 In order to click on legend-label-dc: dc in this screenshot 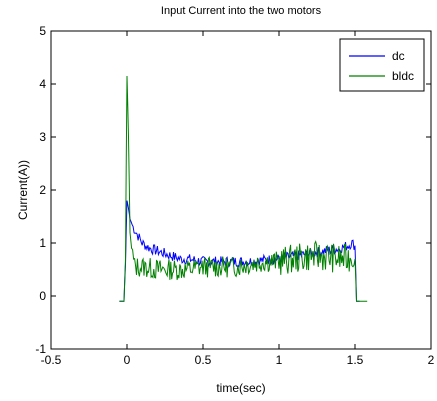, I will do `click(398, 56)`.